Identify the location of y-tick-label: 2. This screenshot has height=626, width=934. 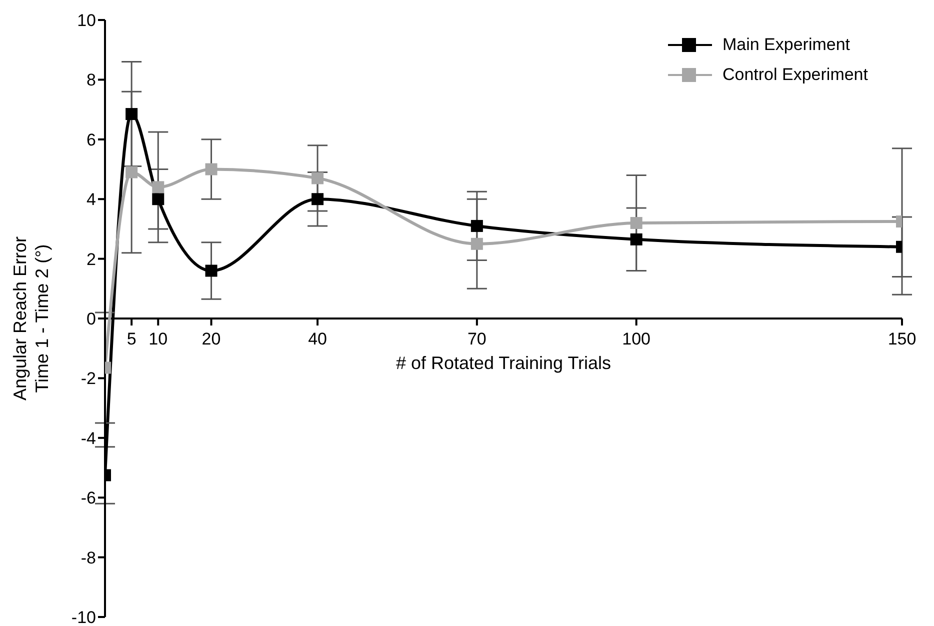
(91, 259).